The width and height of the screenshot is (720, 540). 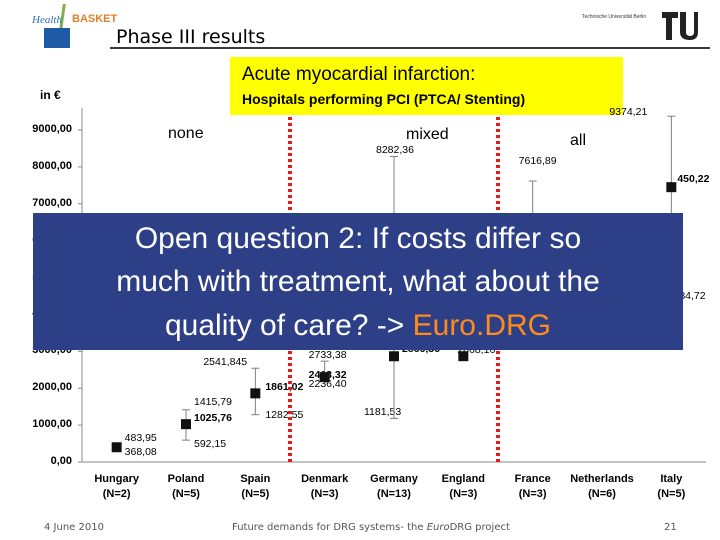 I want to click on data-value-label: 2733,38, so click(x=327, y=355).